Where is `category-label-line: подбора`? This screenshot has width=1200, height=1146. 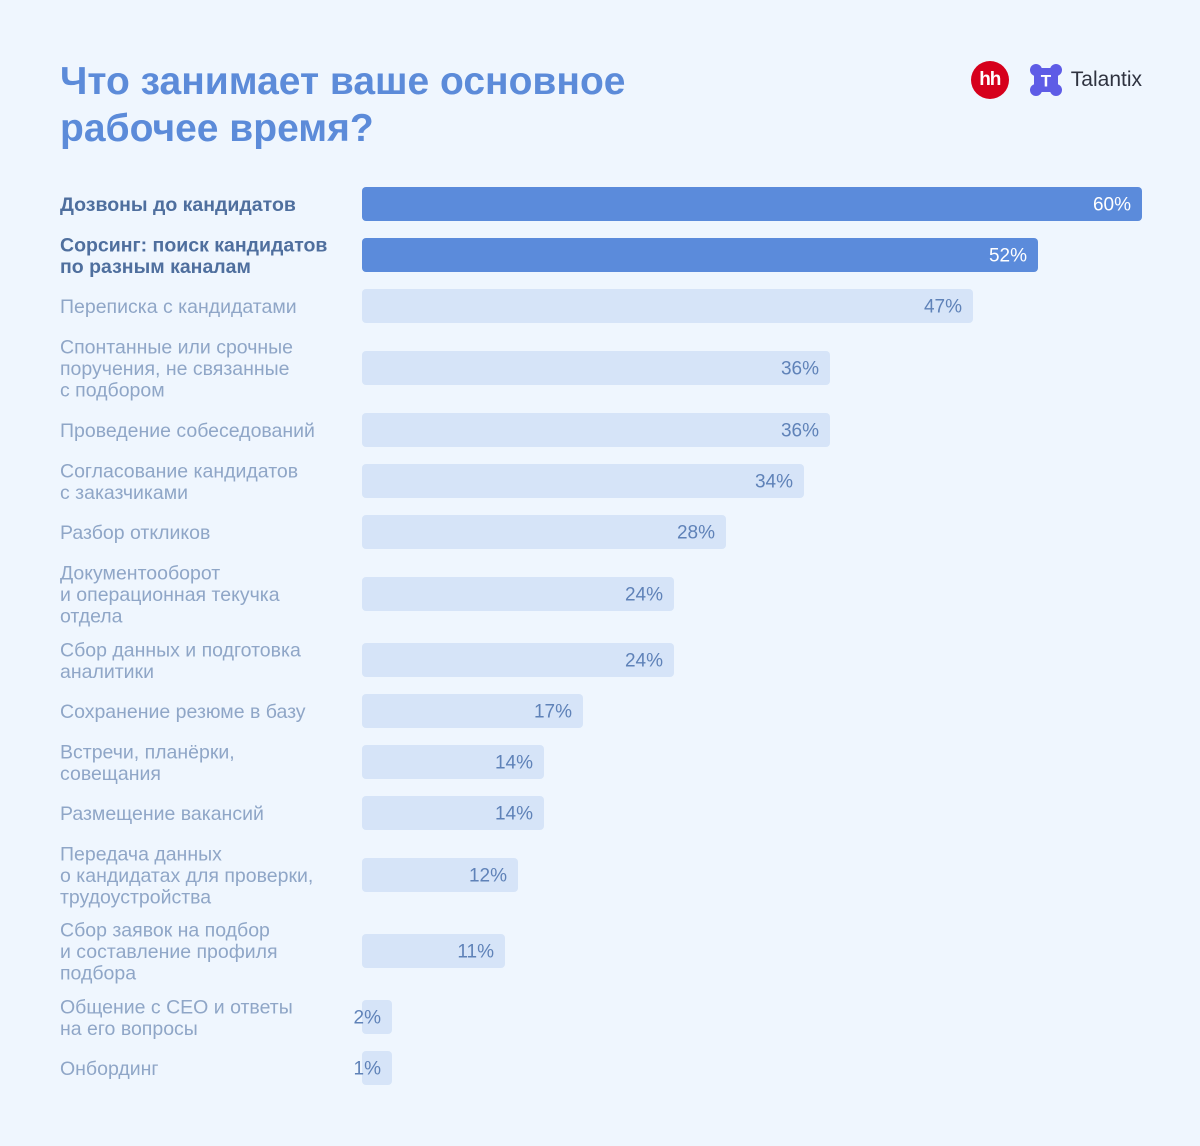
category-label-line: подбора is located at coordinates (98, 974).